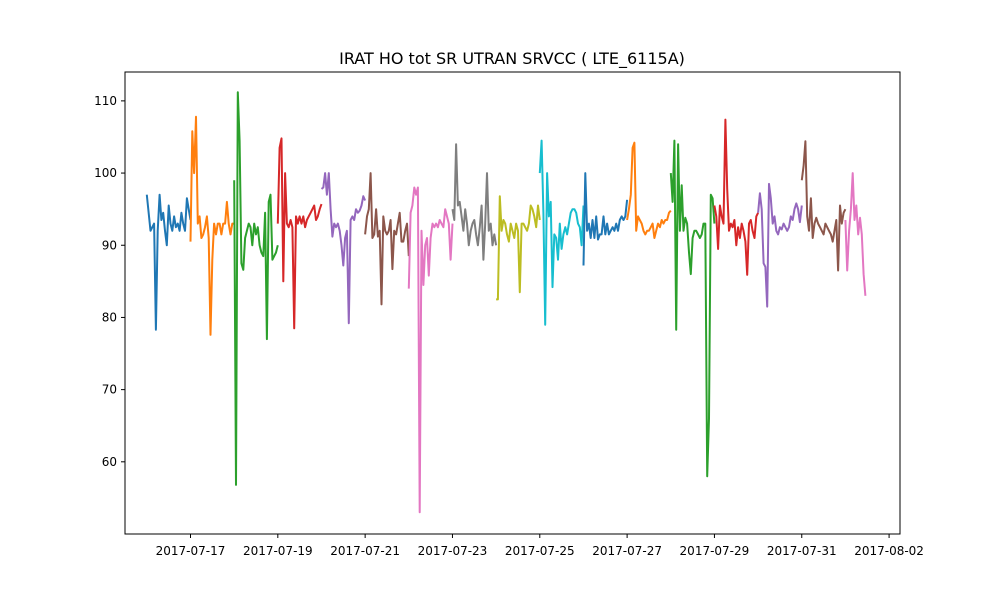 The width and height of the screenshot is (1000, 600). What do you see at coordinates (109, 462) in the screenshot?
I see `y-tick-label: 60` at bounding box center [109, 462].